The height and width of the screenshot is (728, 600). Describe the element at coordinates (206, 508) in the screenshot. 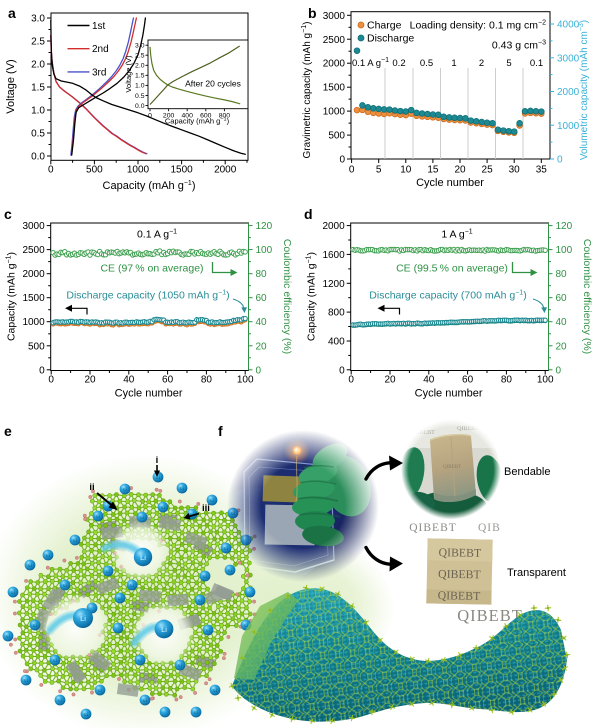

I see `svg-text: iii` at that location.